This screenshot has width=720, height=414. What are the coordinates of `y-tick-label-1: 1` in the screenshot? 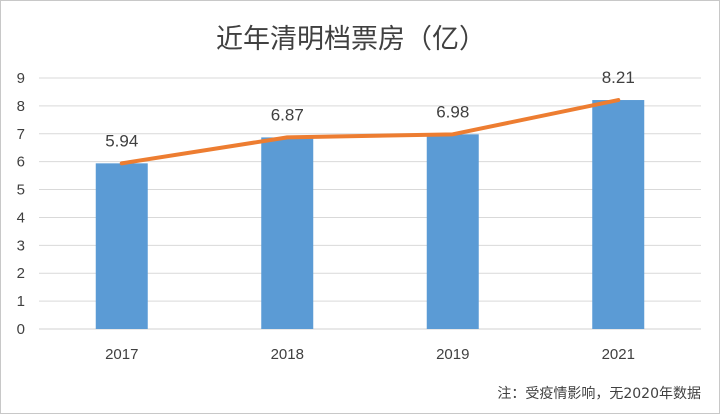 It's located at (21, 301).